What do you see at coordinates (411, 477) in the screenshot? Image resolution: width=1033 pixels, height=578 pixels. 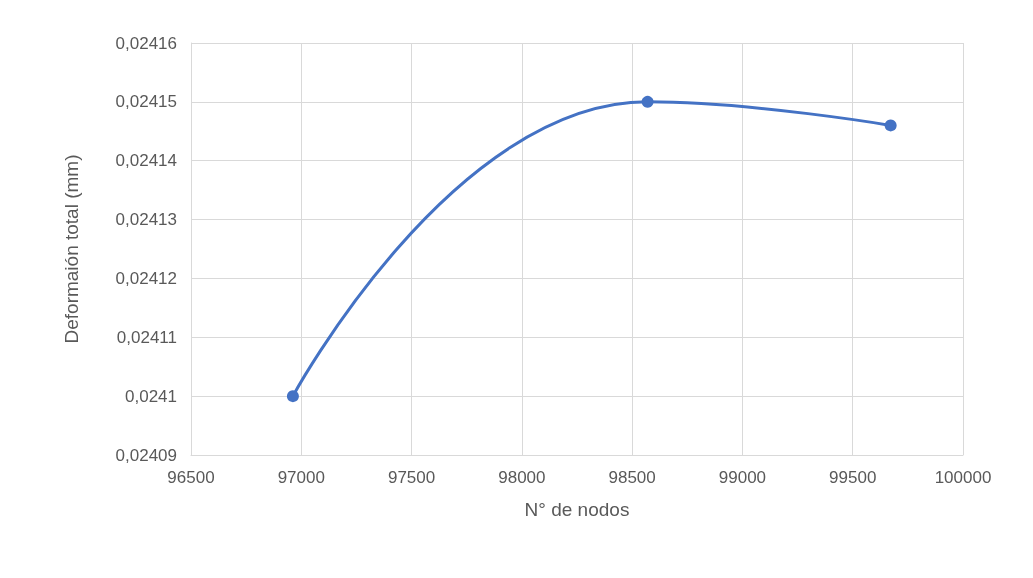 I see `x-tick-label: 97500` at bounding box center [411, 477].